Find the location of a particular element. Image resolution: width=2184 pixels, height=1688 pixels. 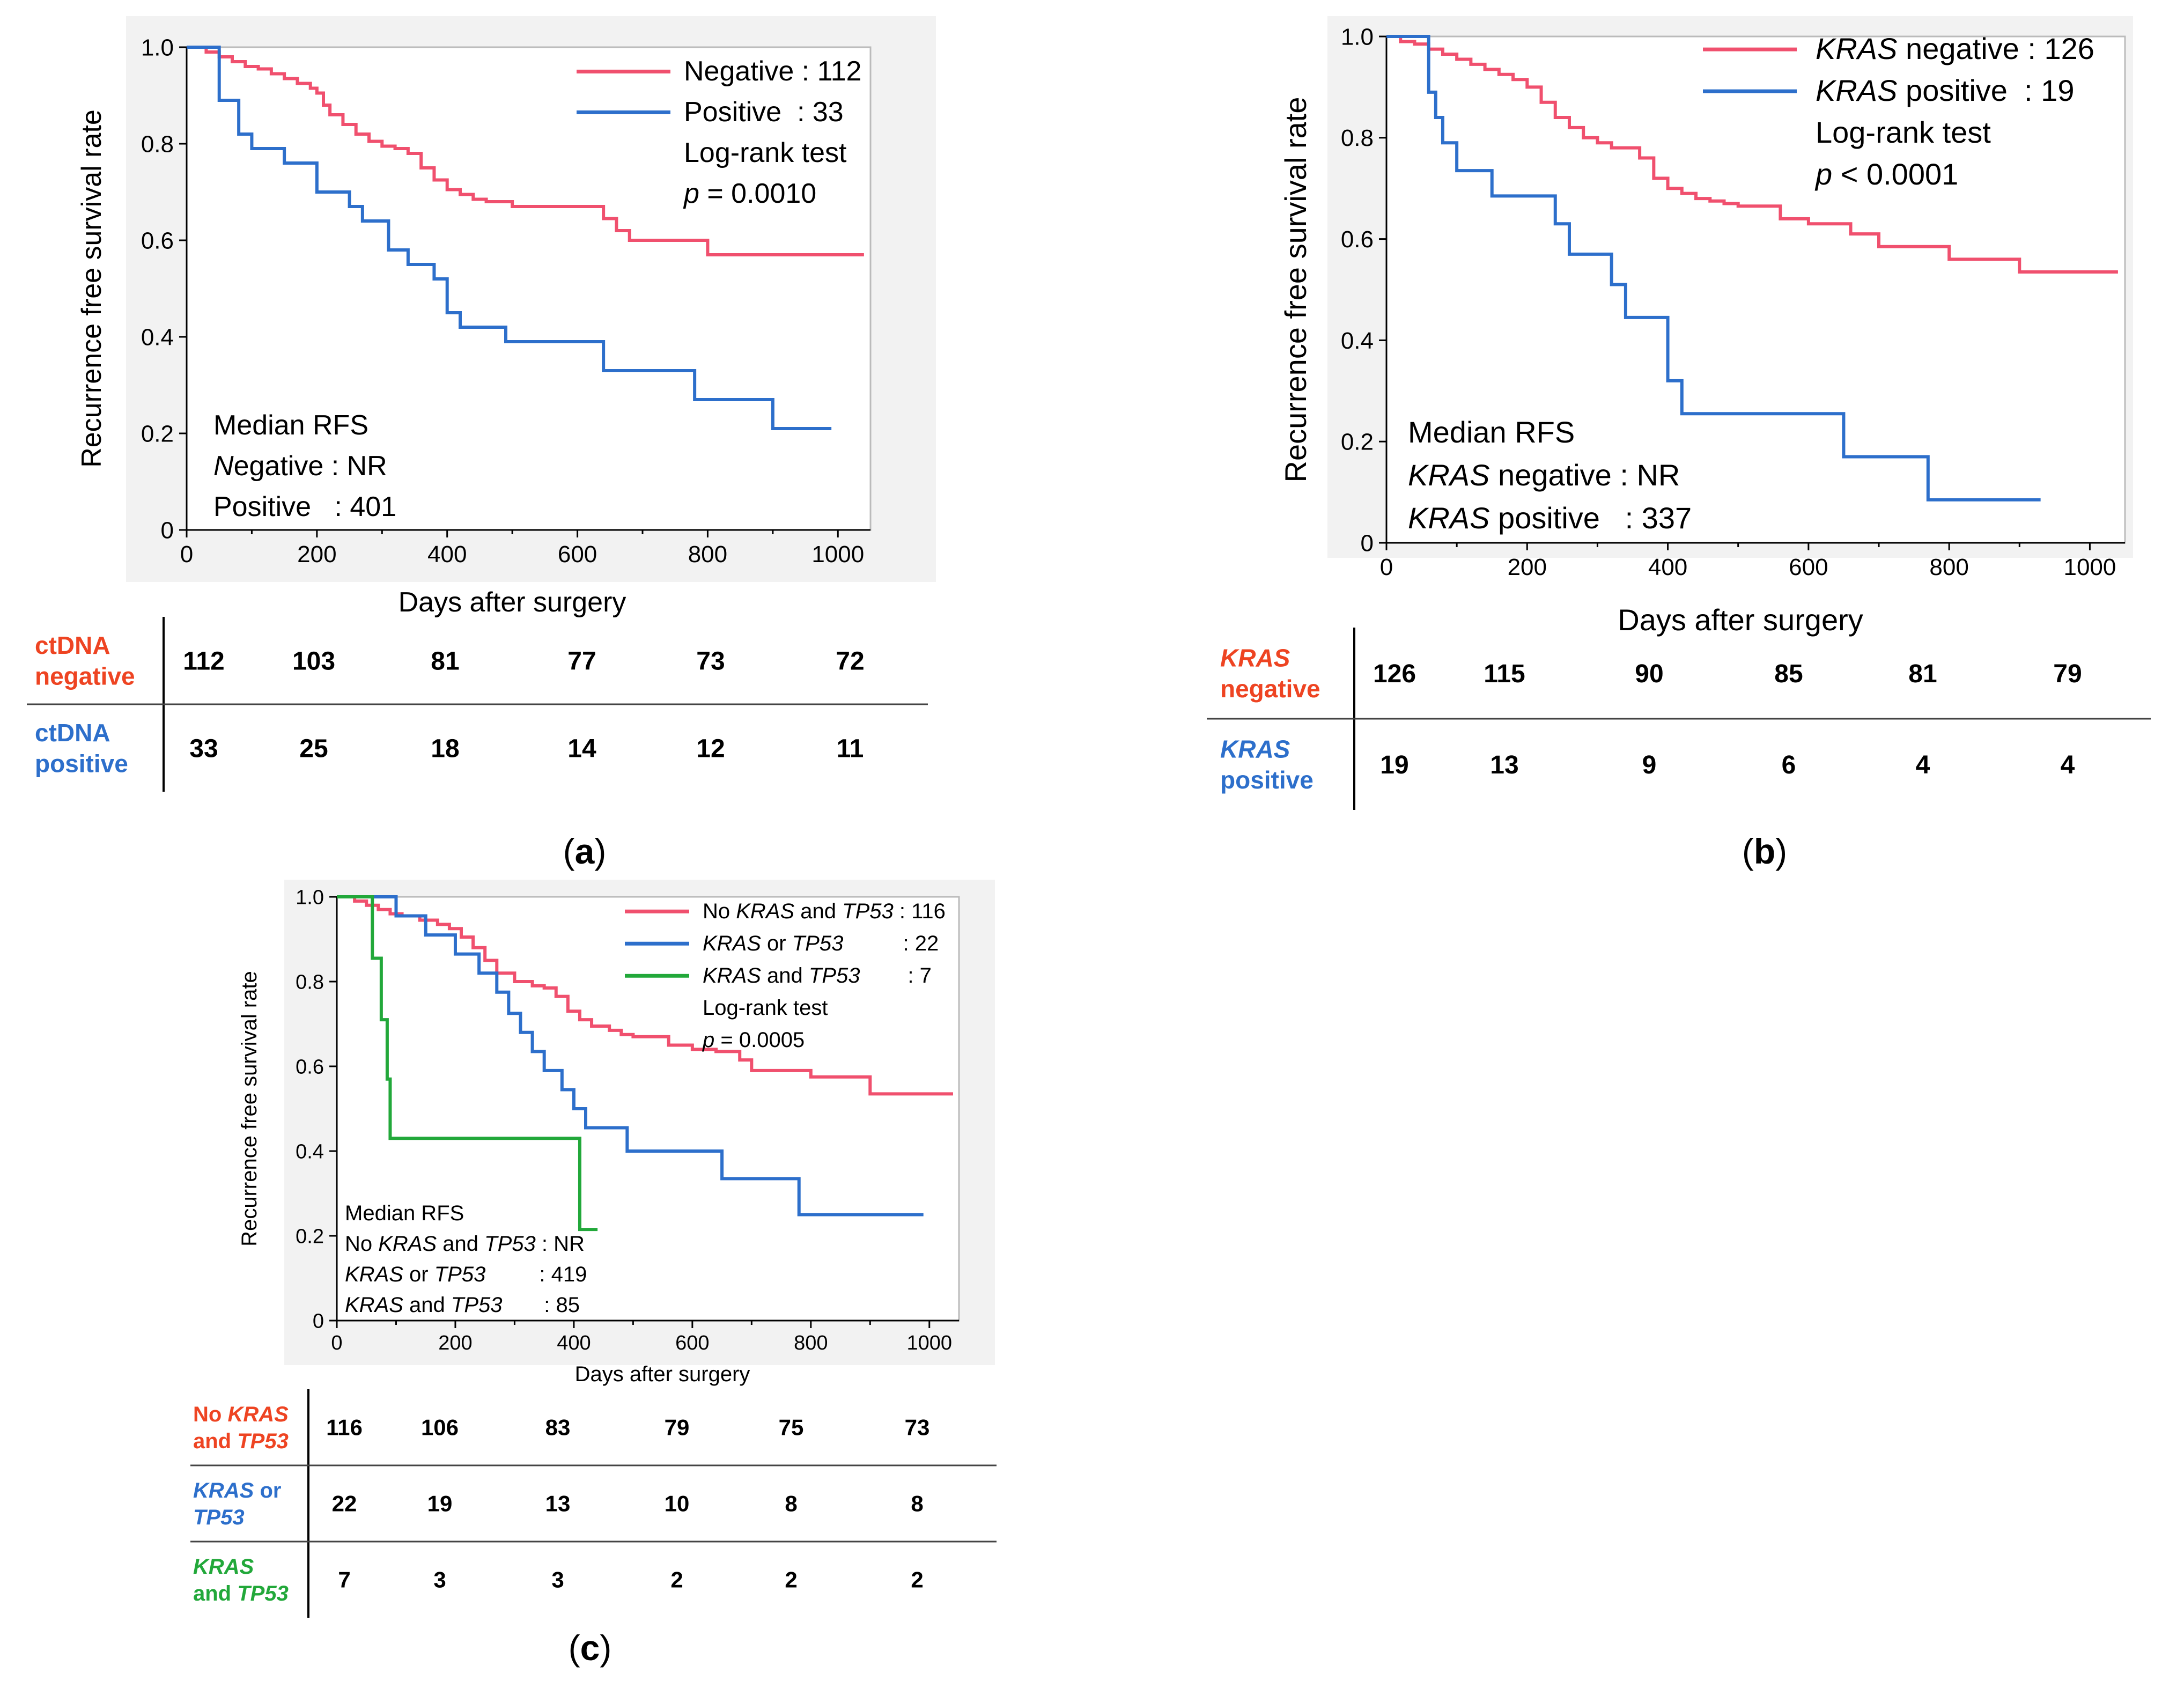

risk-table-cell: 126 is located at coordinates (1394, 674).